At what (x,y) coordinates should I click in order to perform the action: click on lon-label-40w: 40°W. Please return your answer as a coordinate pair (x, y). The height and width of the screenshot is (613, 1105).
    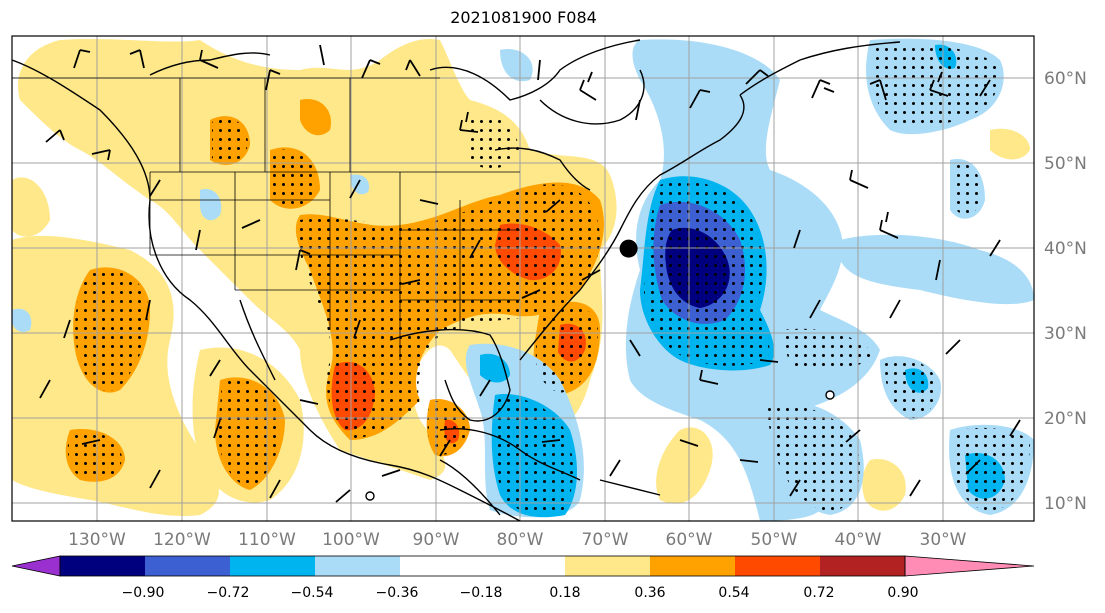
    Looking at the image, I should click on (858, 540).